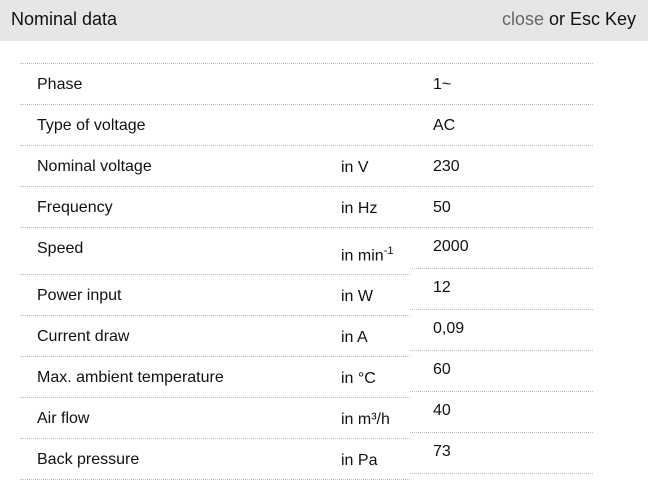 This screenshot has width=648, height=497. I want to click on value-row: 2000, so click(501, 248).